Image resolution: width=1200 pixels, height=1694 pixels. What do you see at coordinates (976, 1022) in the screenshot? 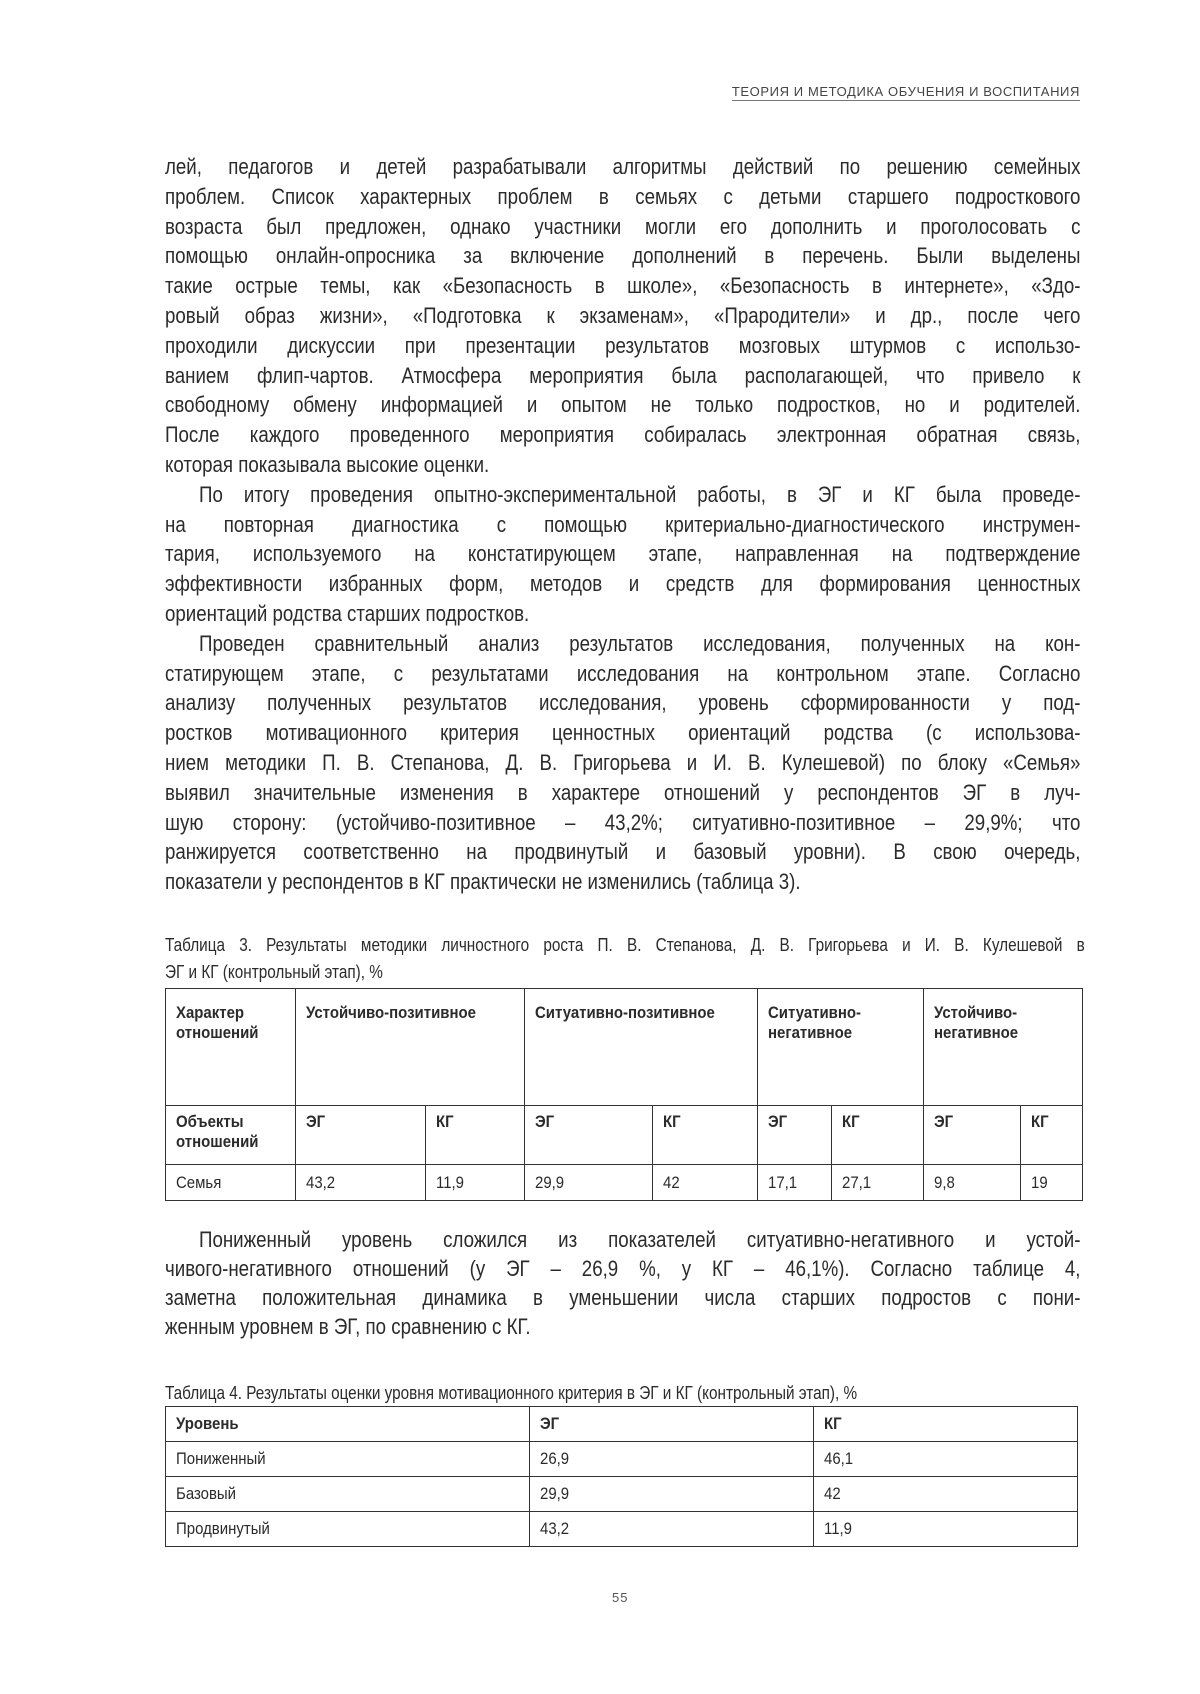
I see `column-header: Устойчиво-негативное` at bounding box center [976, 1022].